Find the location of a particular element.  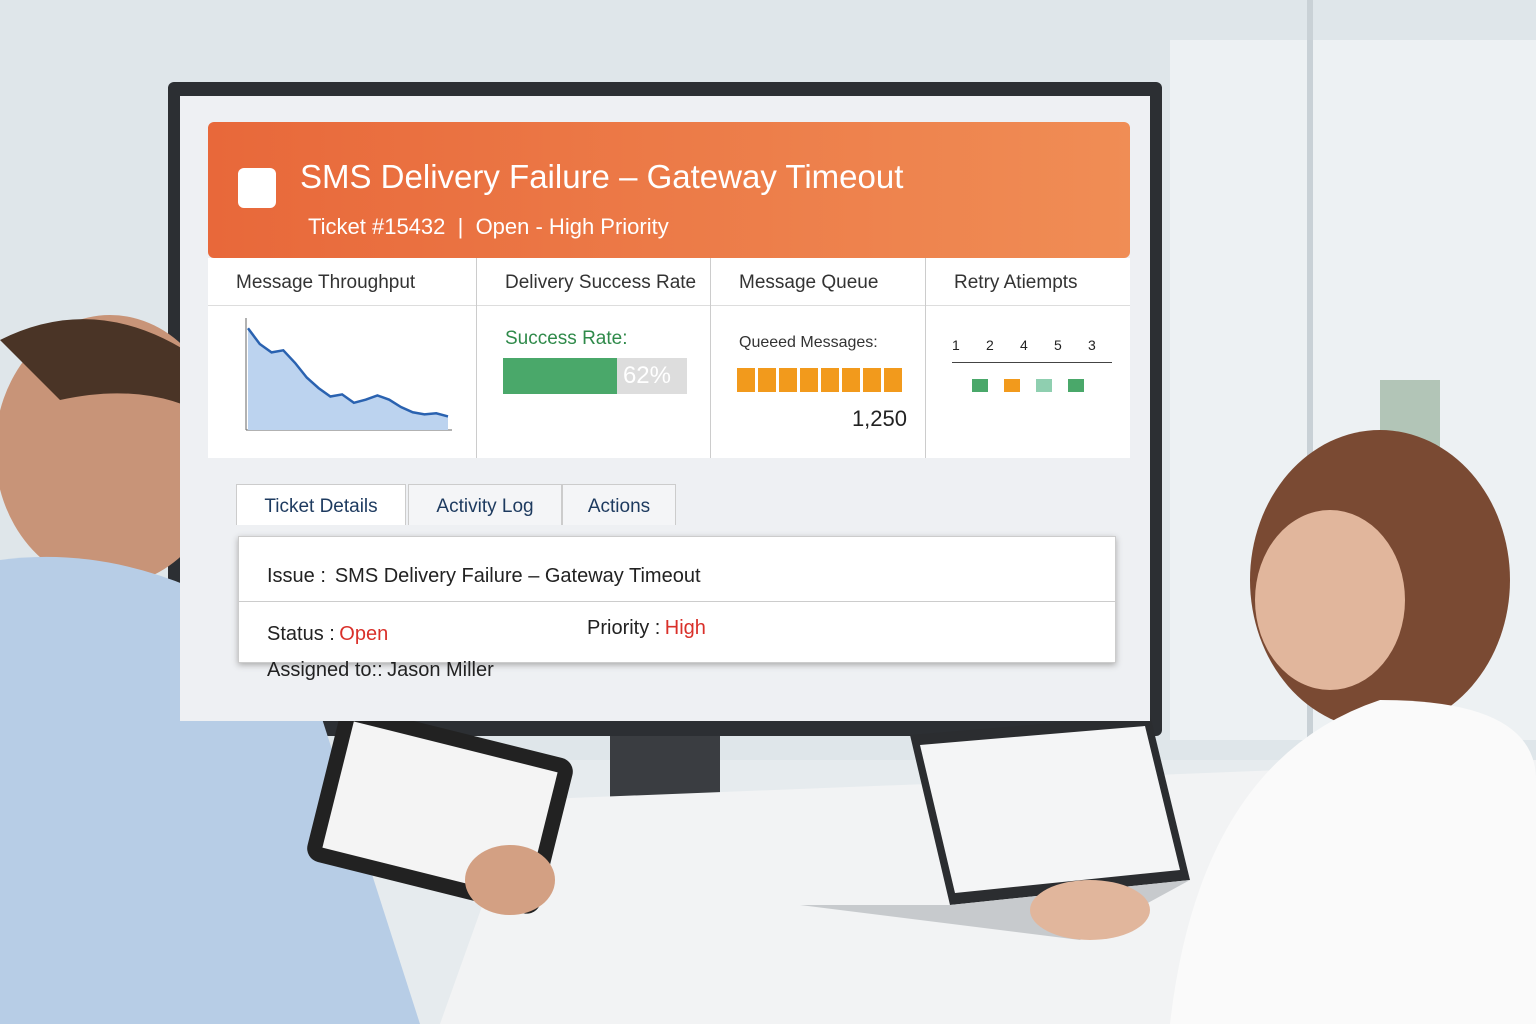

queue-panel: Message Queue Queeed Messages: 1,250 is located at coordinates (818, 358).